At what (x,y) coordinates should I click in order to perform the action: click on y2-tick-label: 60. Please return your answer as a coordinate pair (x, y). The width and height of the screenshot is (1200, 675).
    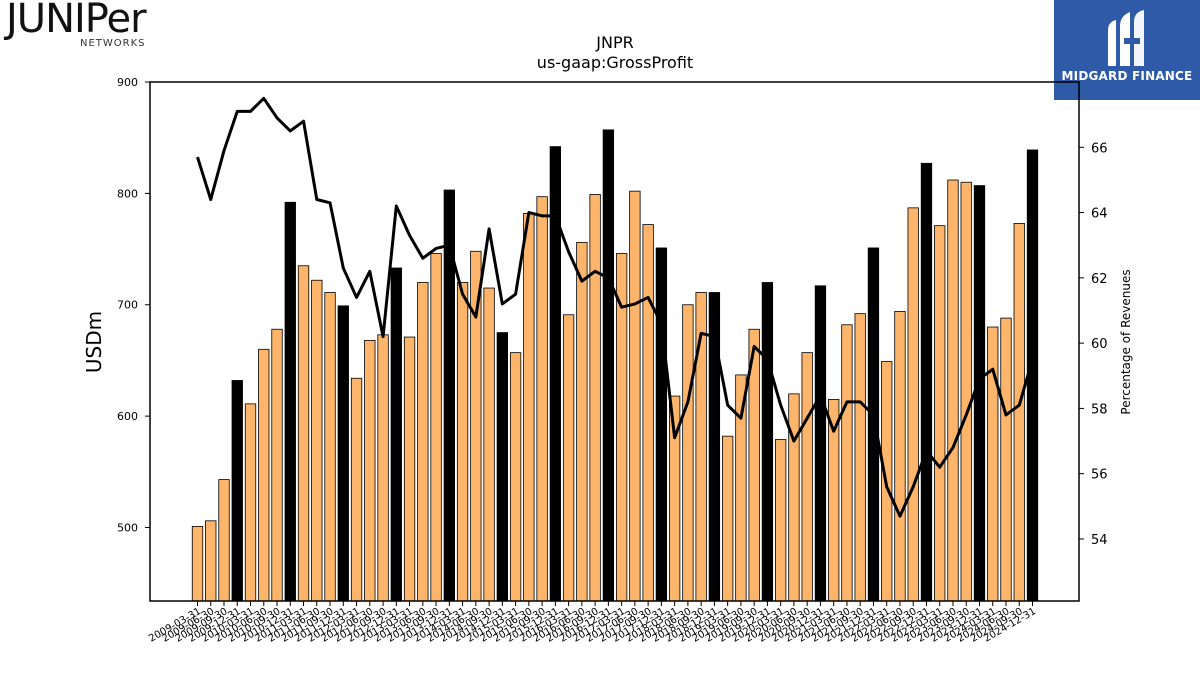
    Looking at the image, I should click on (1099, 344).